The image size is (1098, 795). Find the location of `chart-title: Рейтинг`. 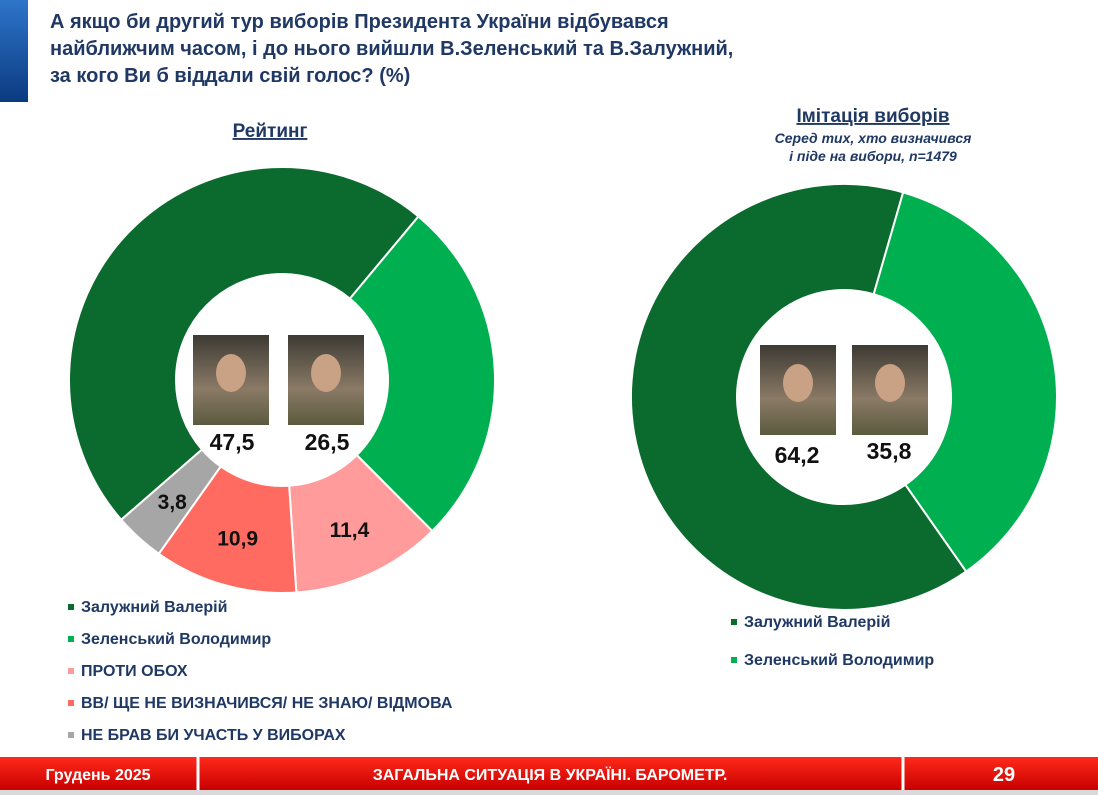

chart-title: Рейтинг is located at coordinates (270, 131).